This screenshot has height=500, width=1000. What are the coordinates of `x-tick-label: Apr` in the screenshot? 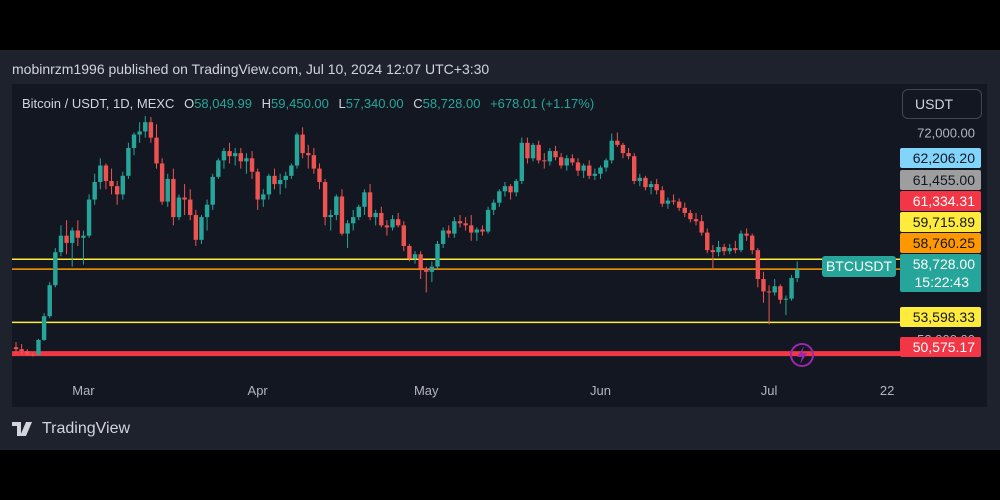 It's located at (258, 390).